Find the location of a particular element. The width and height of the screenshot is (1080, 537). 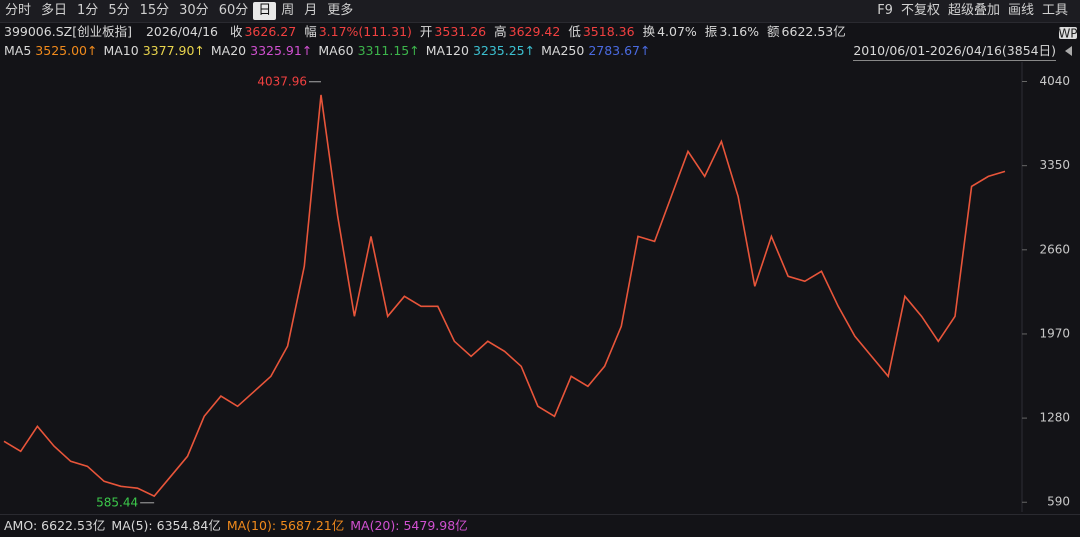

field-label: 振 is located at coordinates (711, 31).